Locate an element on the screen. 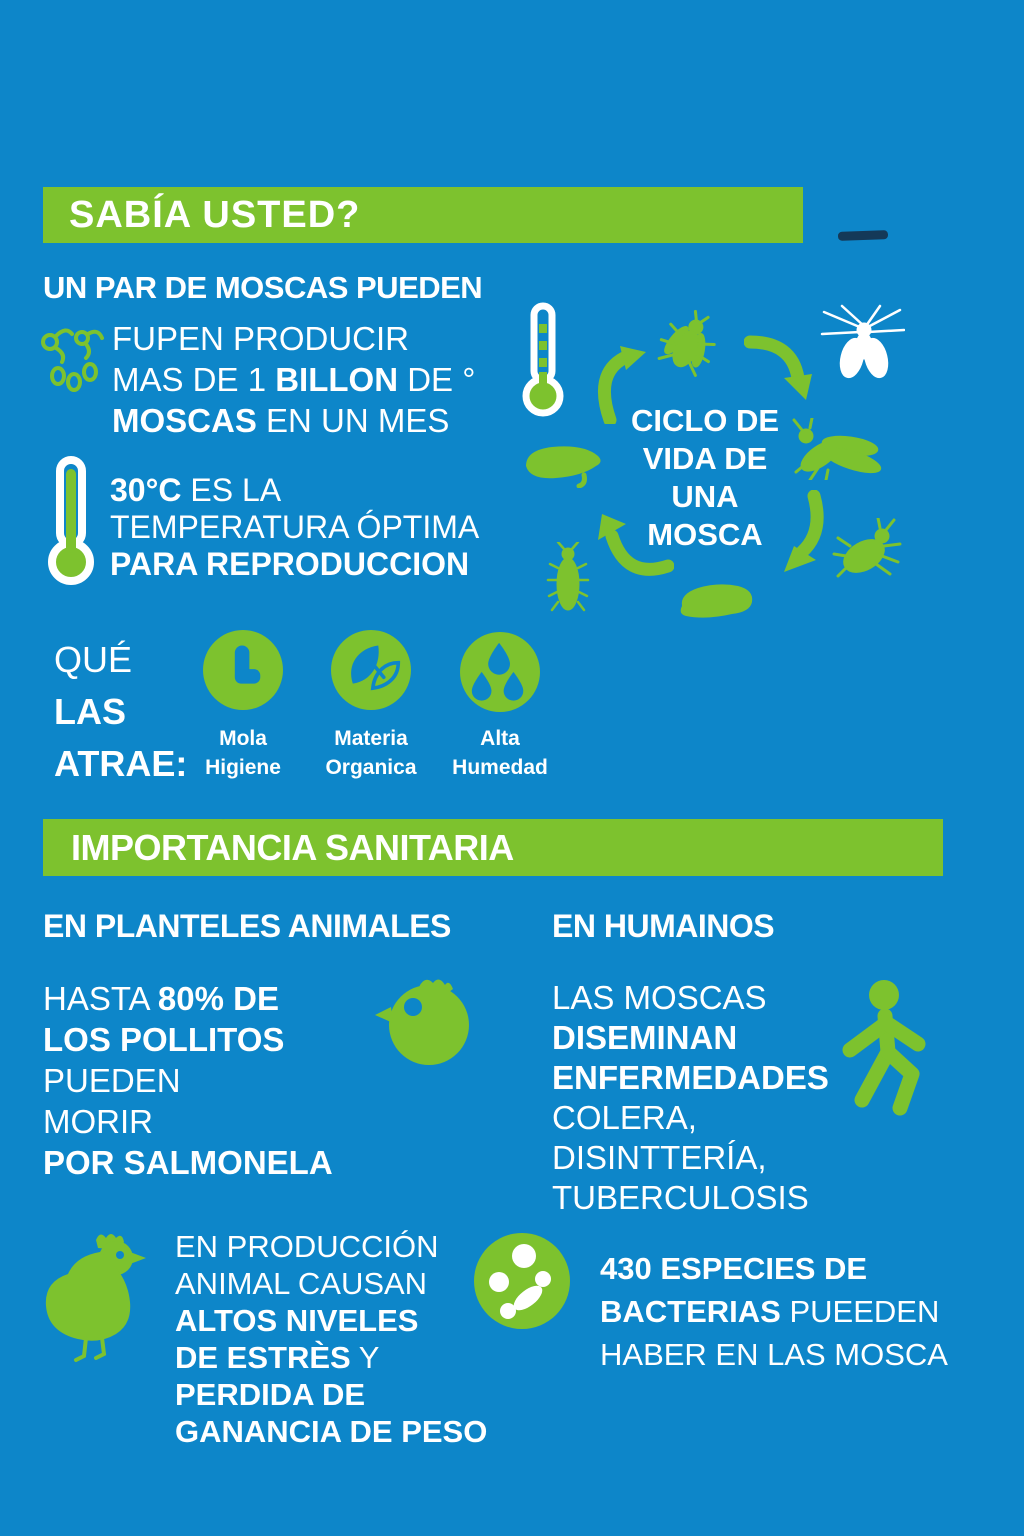  text-line: PERDIDA DE is located at coordinates (270, 1394).